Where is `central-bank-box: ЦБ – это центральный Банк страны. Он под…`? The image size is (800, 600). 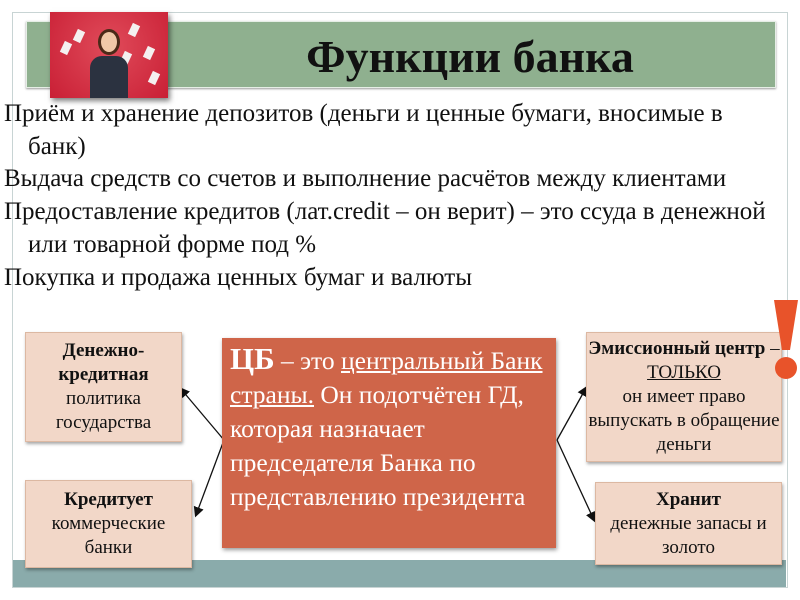 central-bank-box: ЦБ – это центральный Банк страны. Он под… is located at coordinates (389, 443).